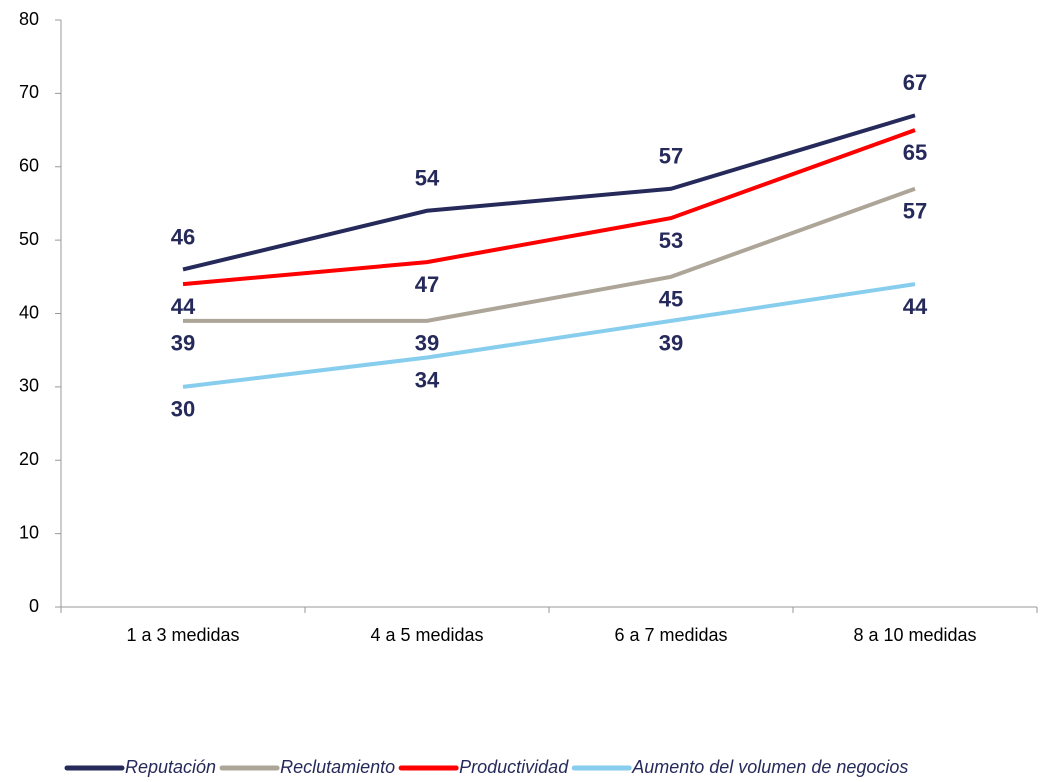 This screenshot has height=782, width=1041. I want to click on data-label: 45, so click(671, 299).